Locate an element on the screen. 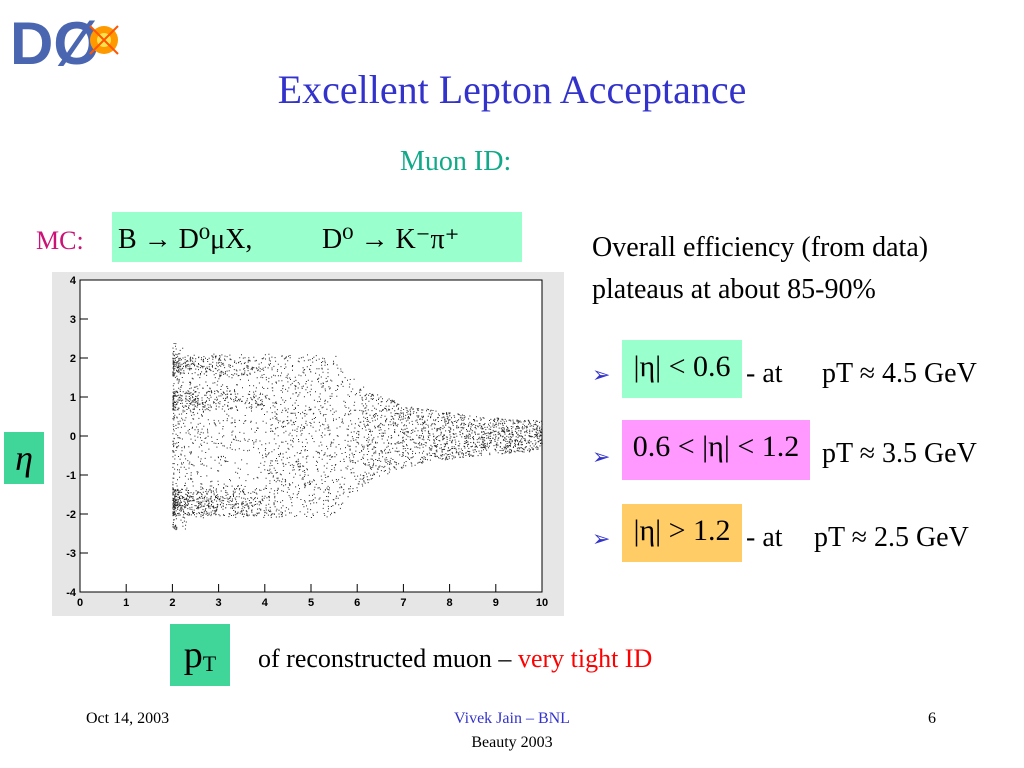 Image resolution: width=1024 pixels, height=768 pixels. mc-label: MC: is located at coordinates (60, 240).